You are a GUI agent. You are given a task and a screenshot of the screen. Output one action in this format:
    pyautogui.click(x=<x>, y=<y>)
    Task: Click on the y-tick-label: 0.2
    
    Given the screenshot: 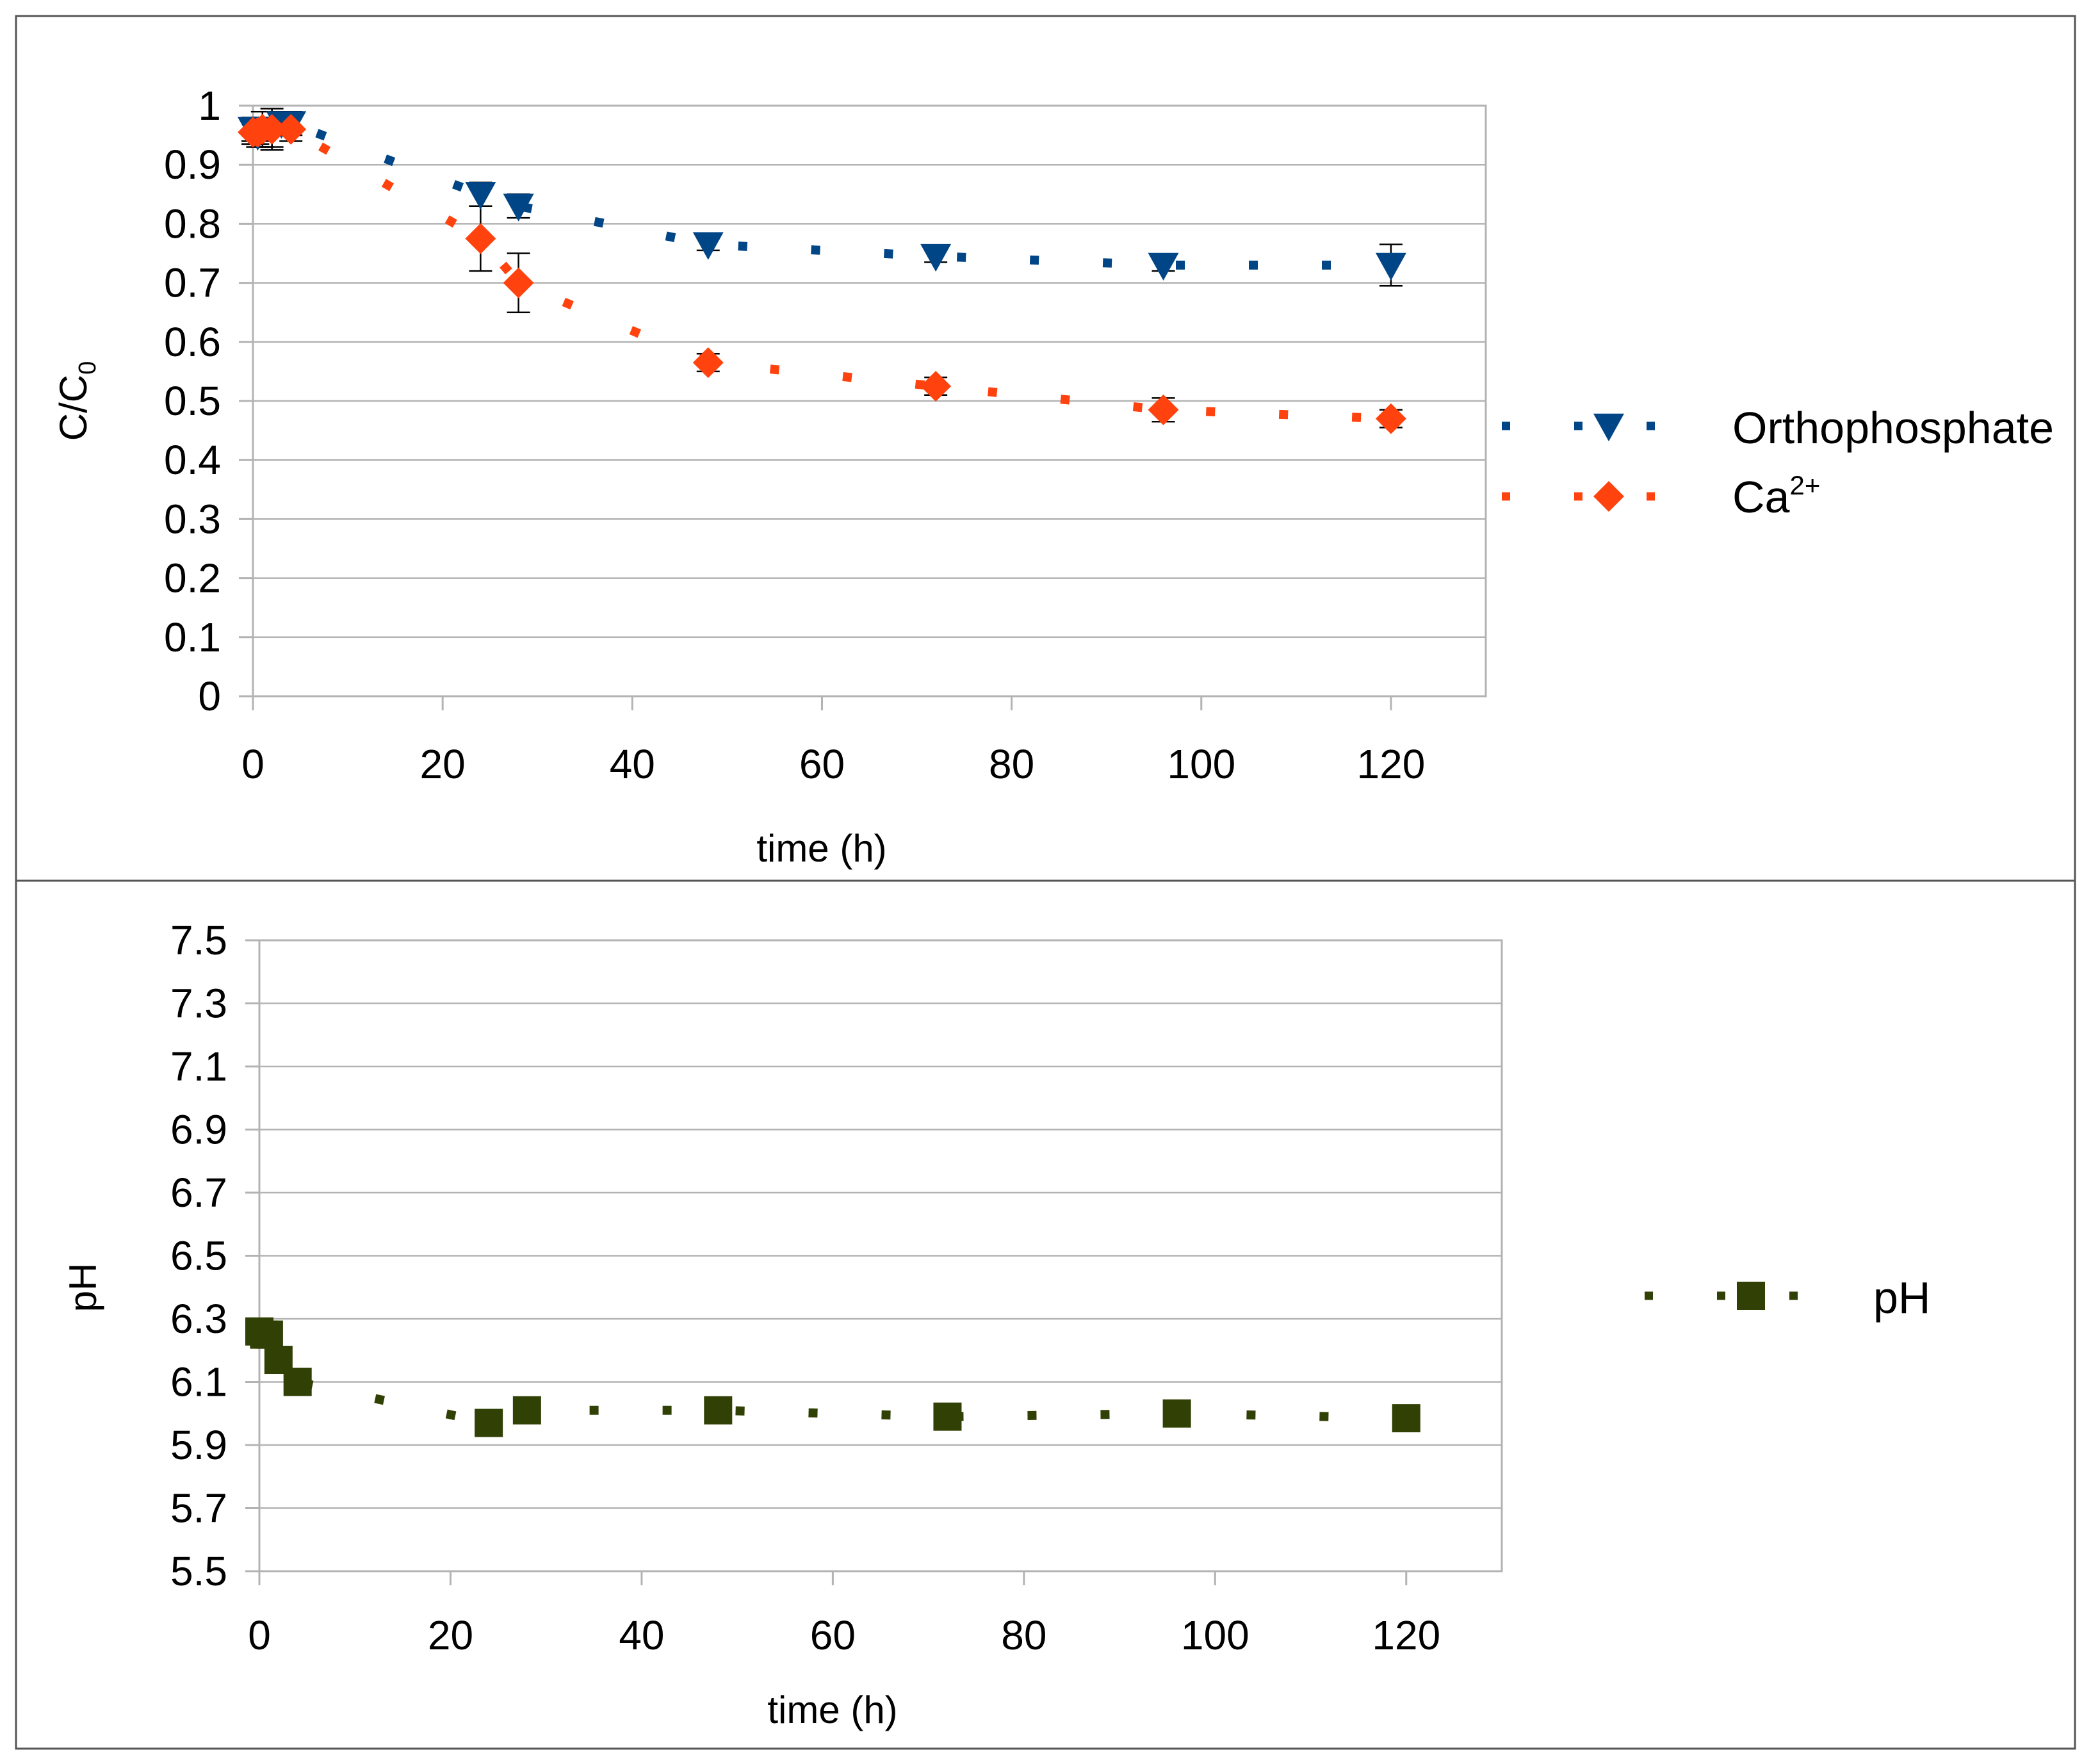 What is the action you would take?
    pyautogui.click(x=192, y=578)
    